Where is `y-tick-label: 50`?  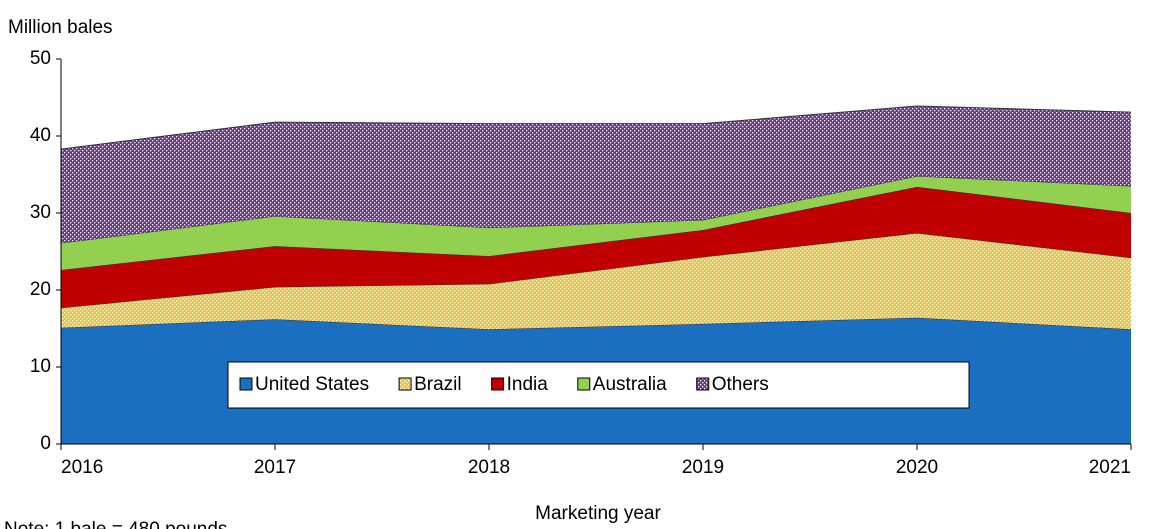
y-tick-label: 50 is located at coordinates (40, 58).